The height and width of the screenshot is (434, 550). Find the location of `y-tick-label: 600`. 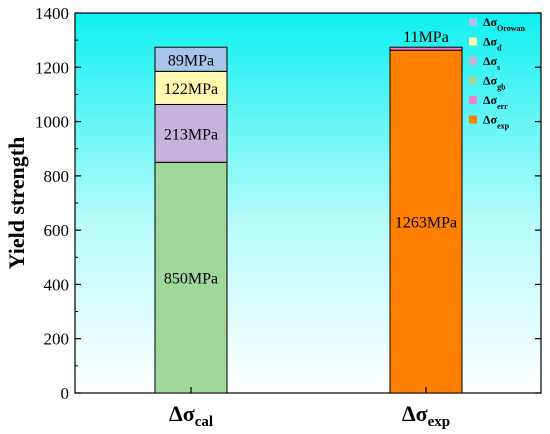

y-tick-label: 600 is located at coordinates (57, 230).